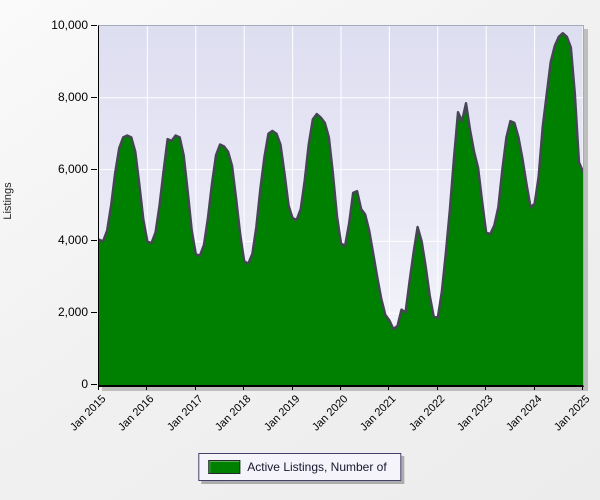  Describe the element at coordinates (224, 467) in the screenshot. I see `legend-swatch-icon` at that location.